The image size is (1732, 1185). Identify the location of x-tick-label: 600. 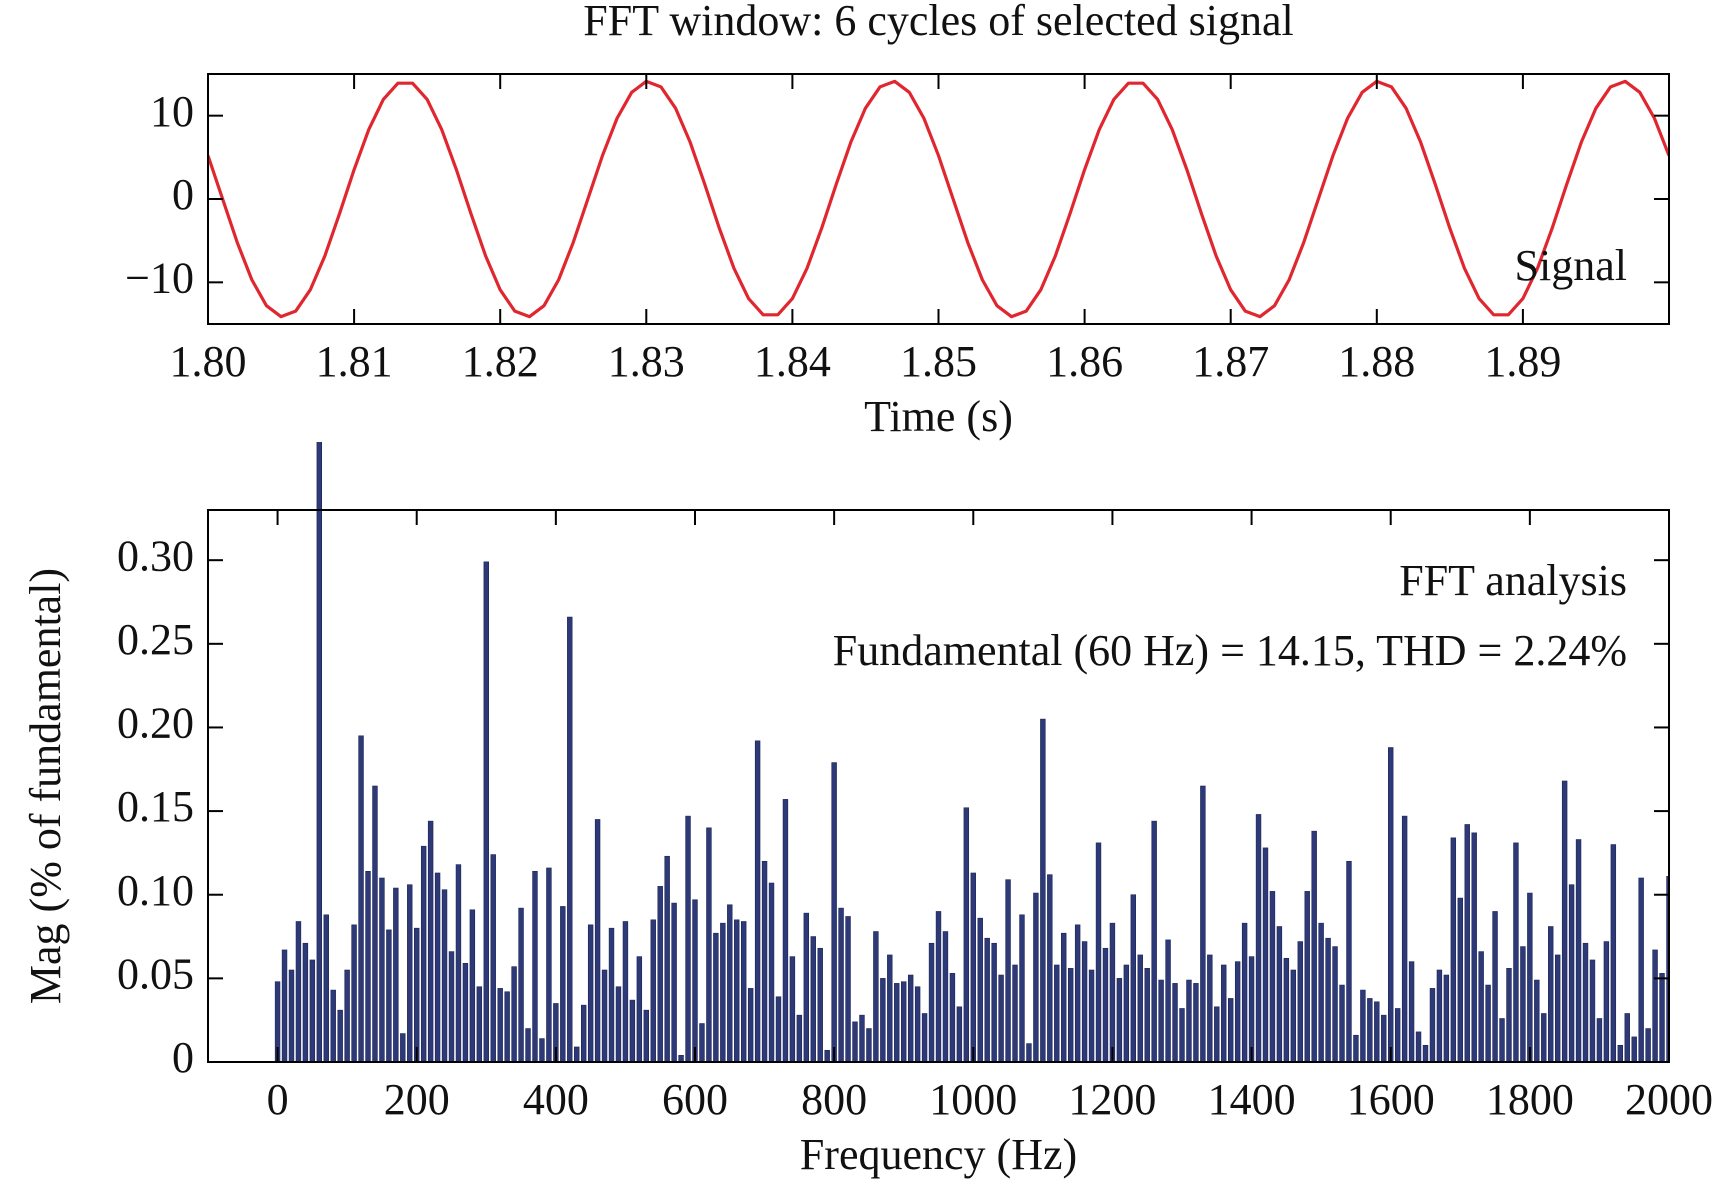
(695, 1099).